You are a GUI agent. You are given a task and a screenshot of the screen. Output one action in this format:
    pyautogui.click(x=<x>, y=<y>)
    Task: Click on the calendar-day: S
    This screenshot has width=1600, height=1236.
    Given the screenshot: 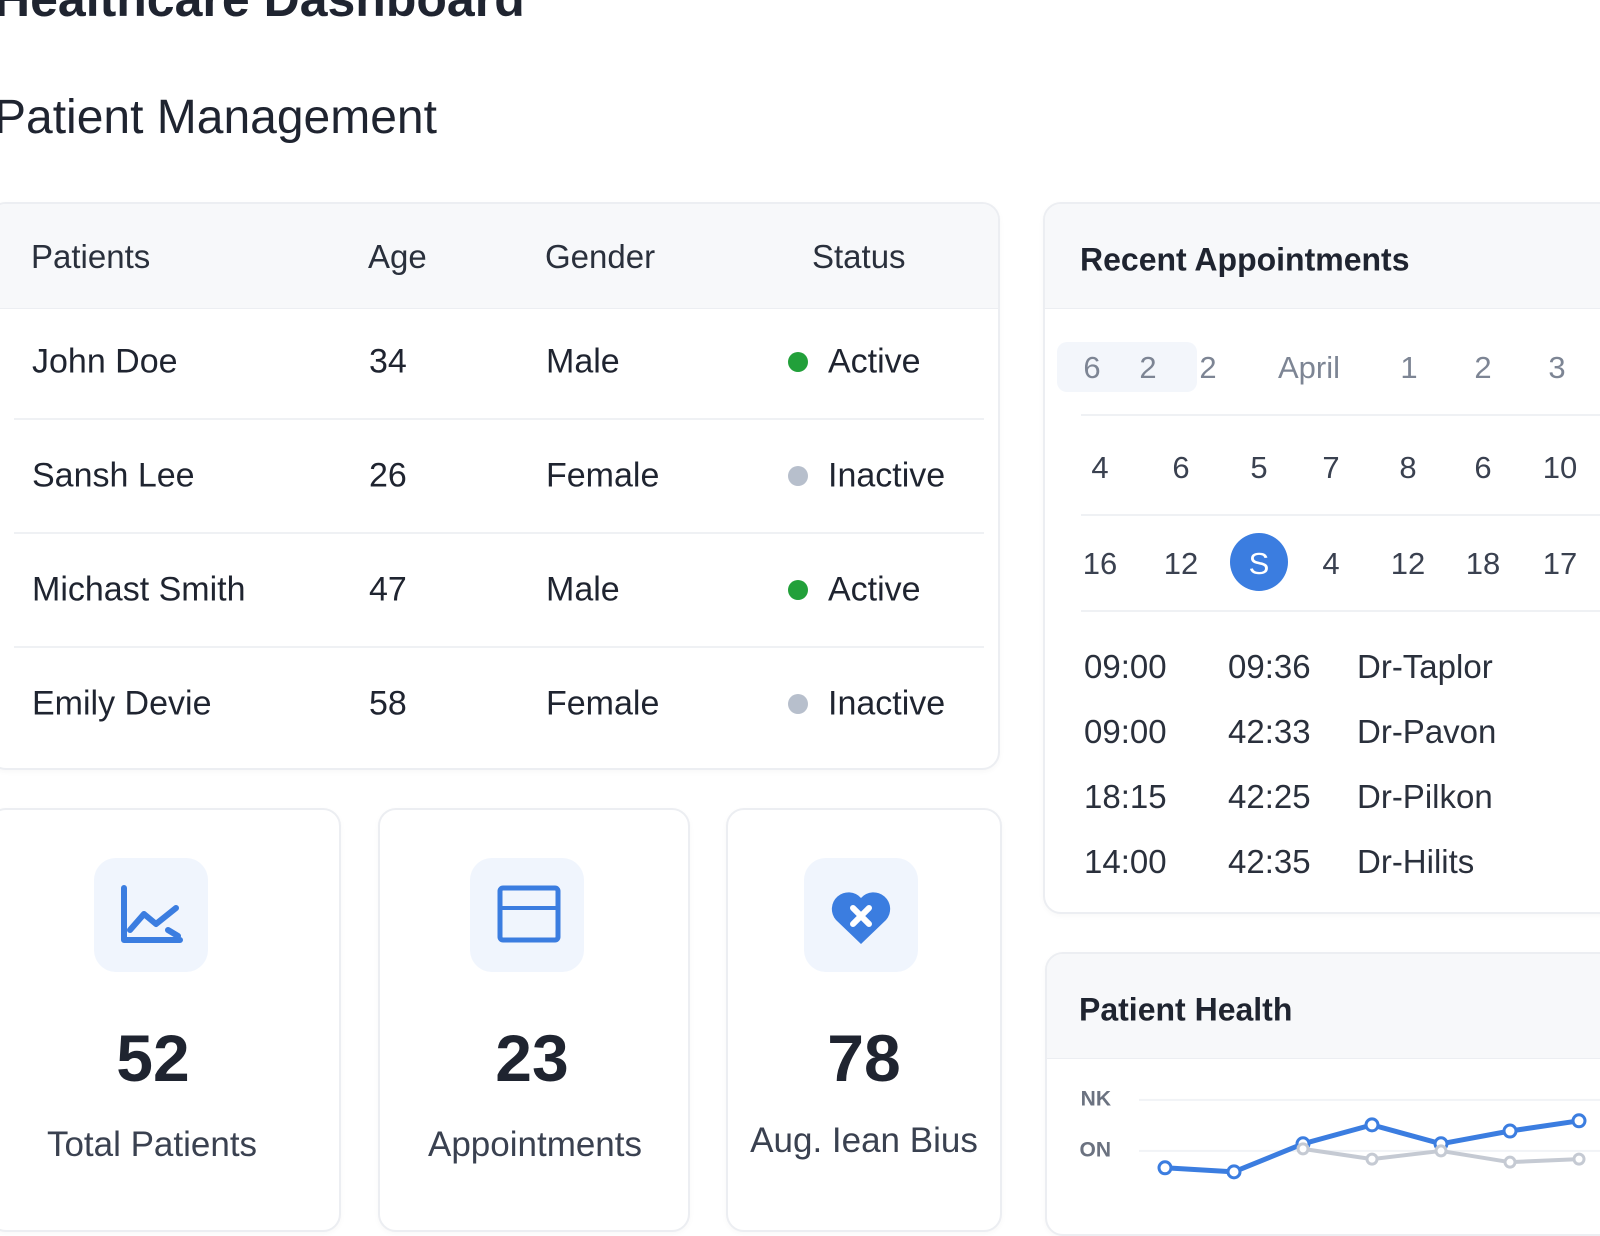 What is the action you would take?
    pyautogui.click(x=1259, y=563)
    